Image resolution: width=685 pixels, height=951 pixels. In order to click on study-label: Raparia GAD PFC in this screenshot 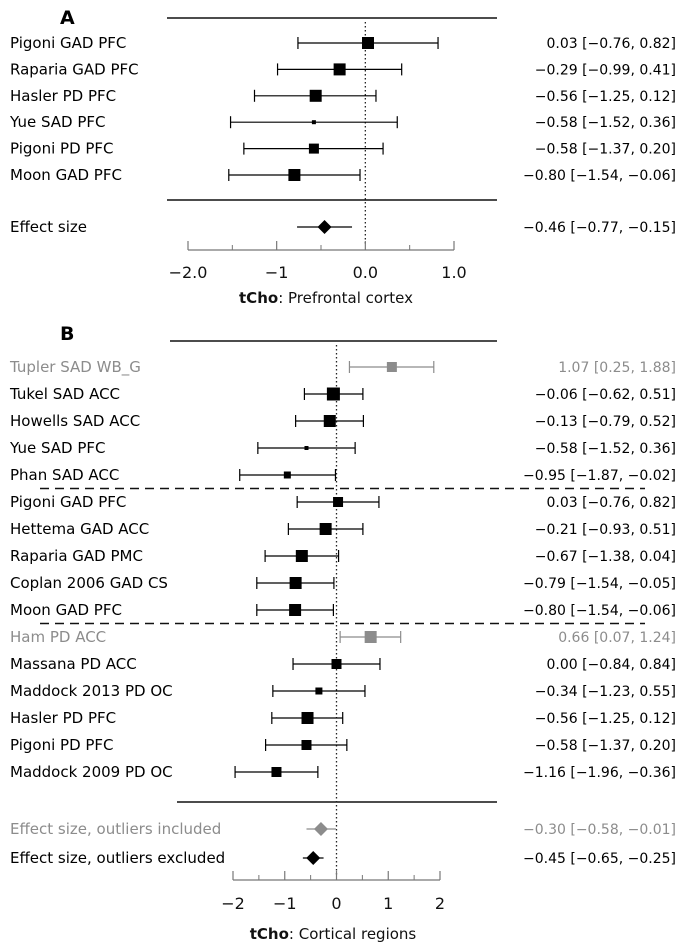, I will do `click(74, 69)`.